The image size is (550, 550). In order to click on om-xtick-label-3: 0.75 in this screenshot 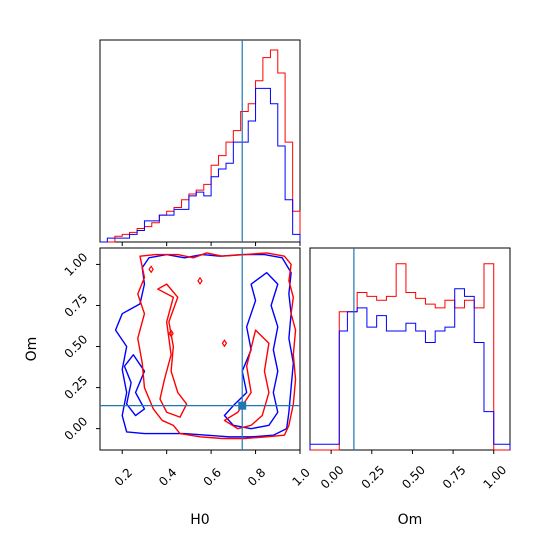, I will do `click(454, 477)`.